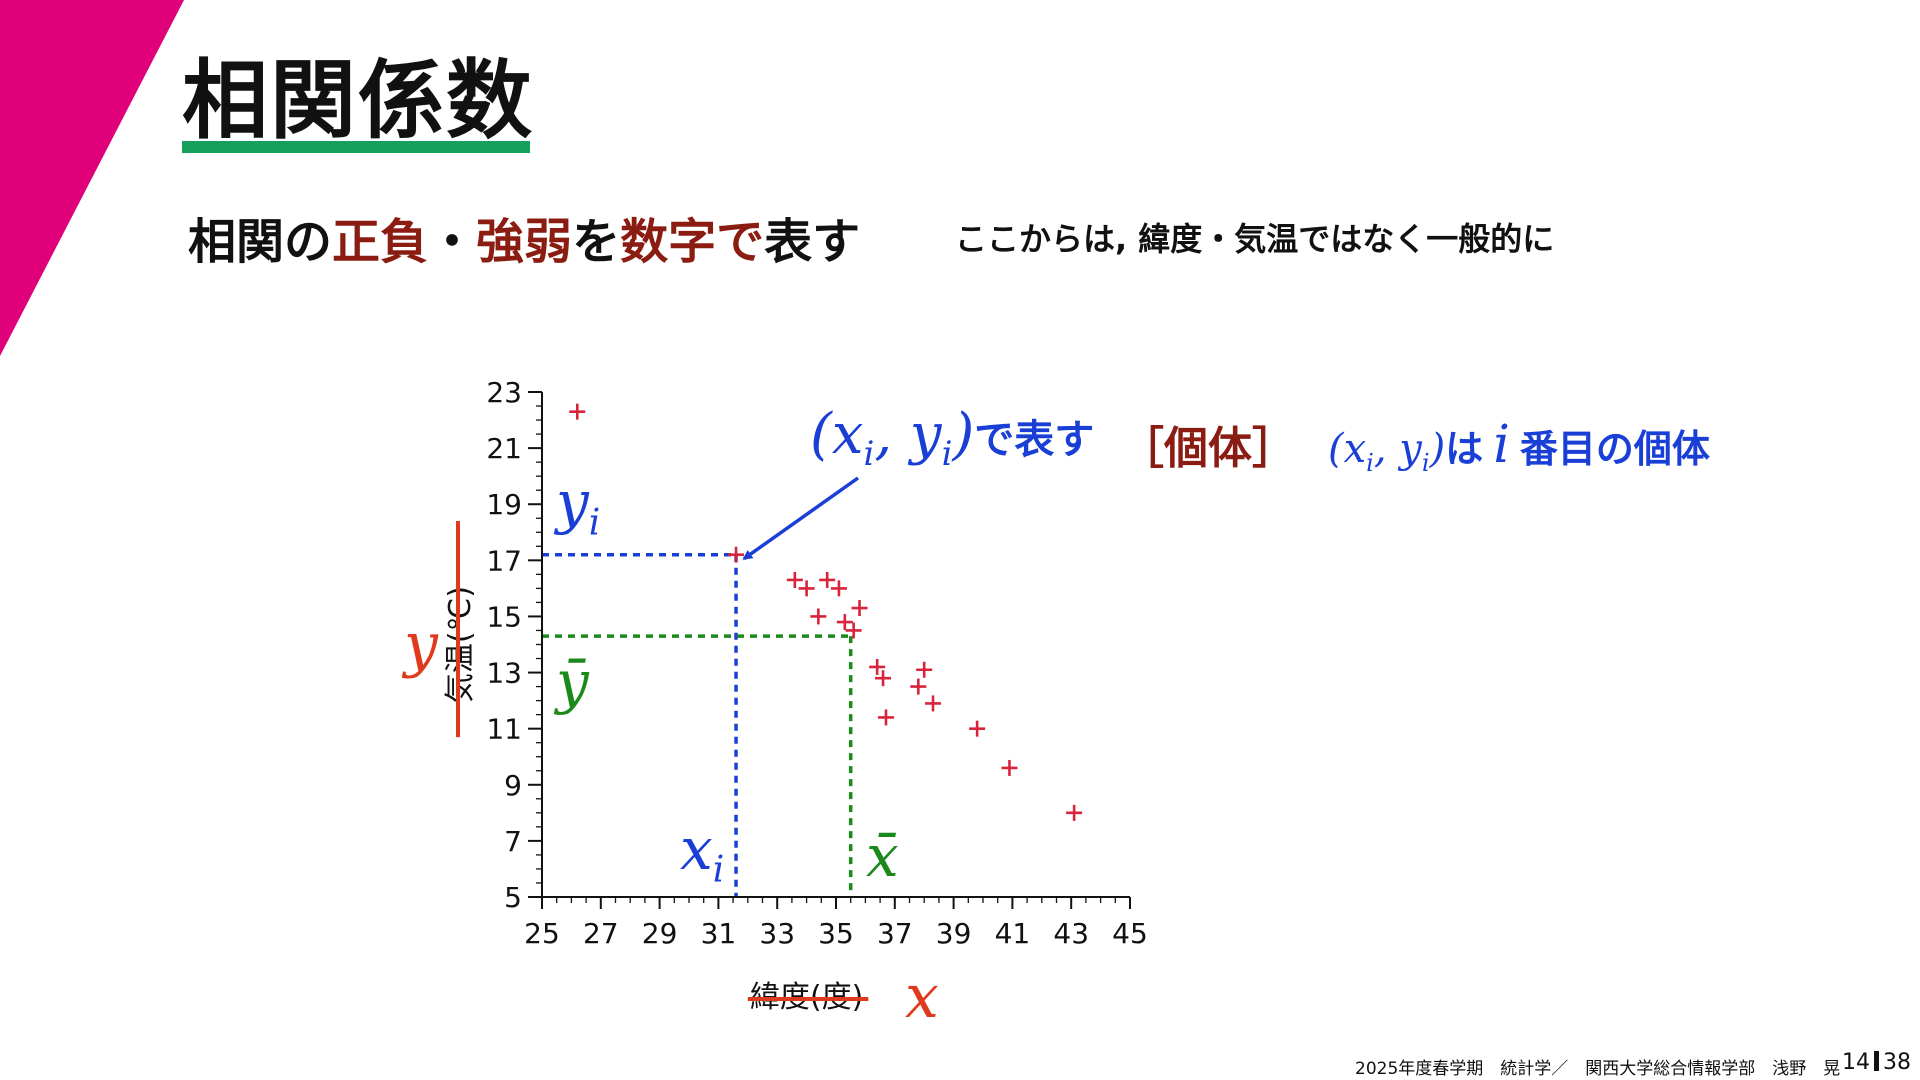  What do you see at coordinates (1397, 449) in the screenshot?
I see `individual-note-sep: , y` at bounding box center [1397, 449].